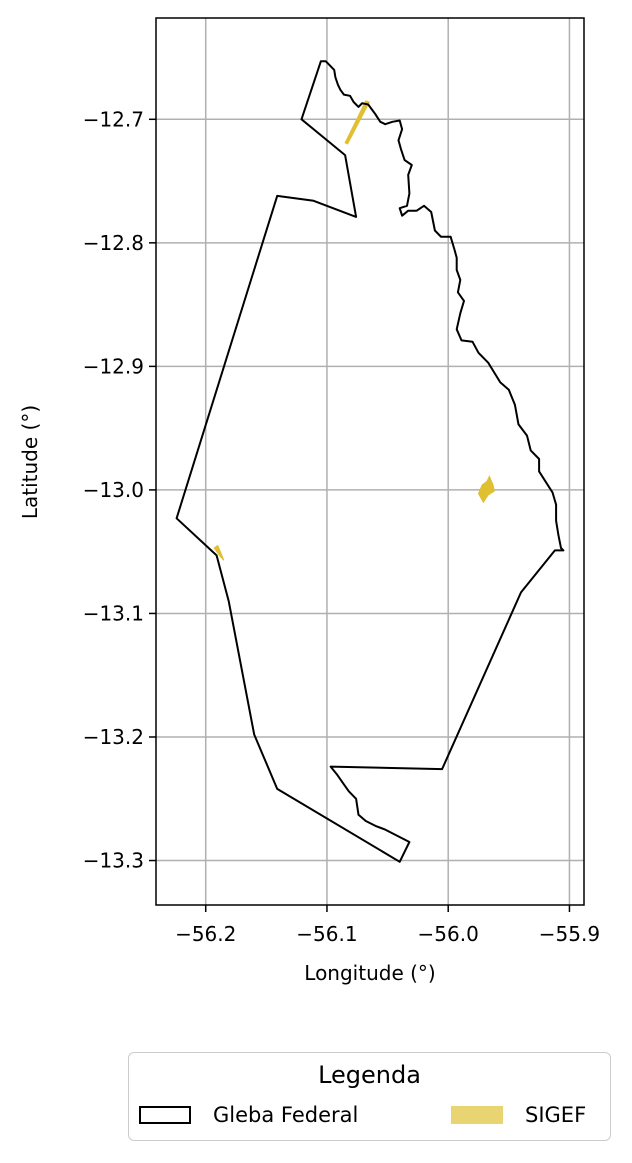  What do you see at coordinates (326, 934) in the screenshot?
I see `x-tick-label: −56.1` at bounding box center [326, 934].